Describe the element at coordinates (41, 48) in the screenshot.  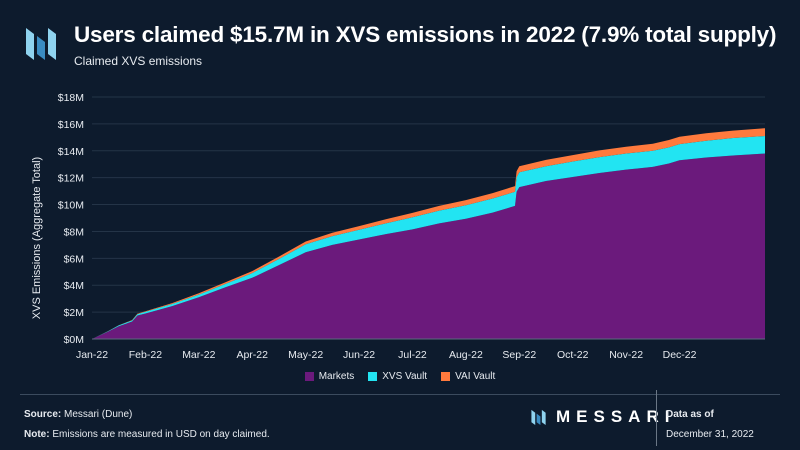
I see `logo-bar-middle` at that location.